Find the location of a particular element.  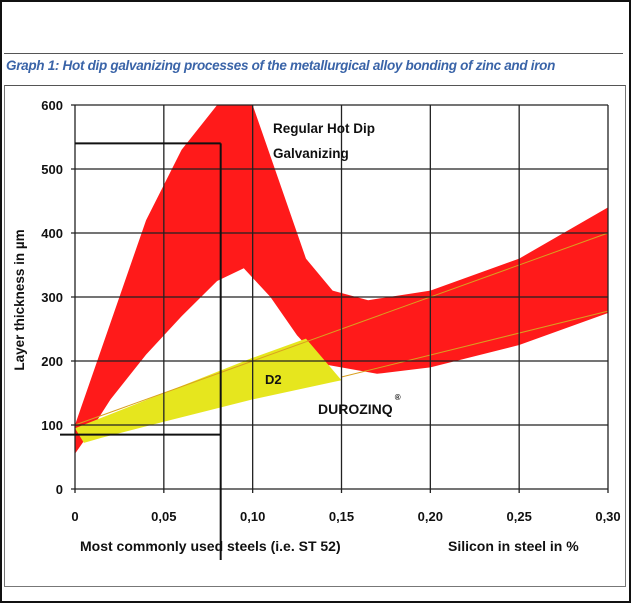

y-axis-title: Layer thickness in µm is located at coordinates (19, 299).